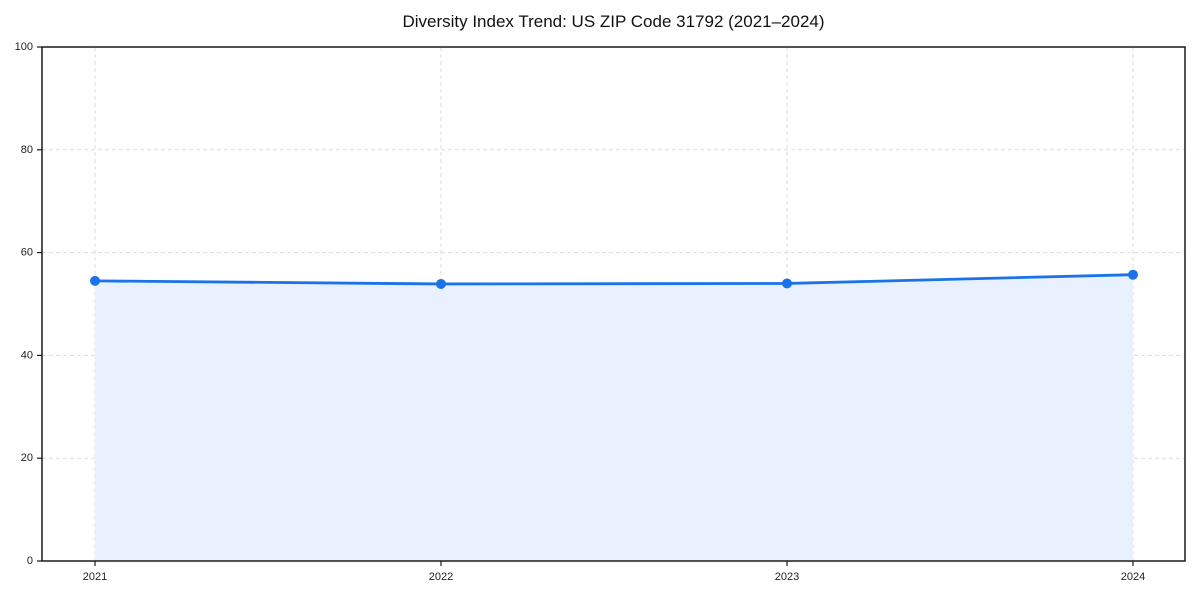  I want to click on y-tick-label-100: 100, so click(24, 47).